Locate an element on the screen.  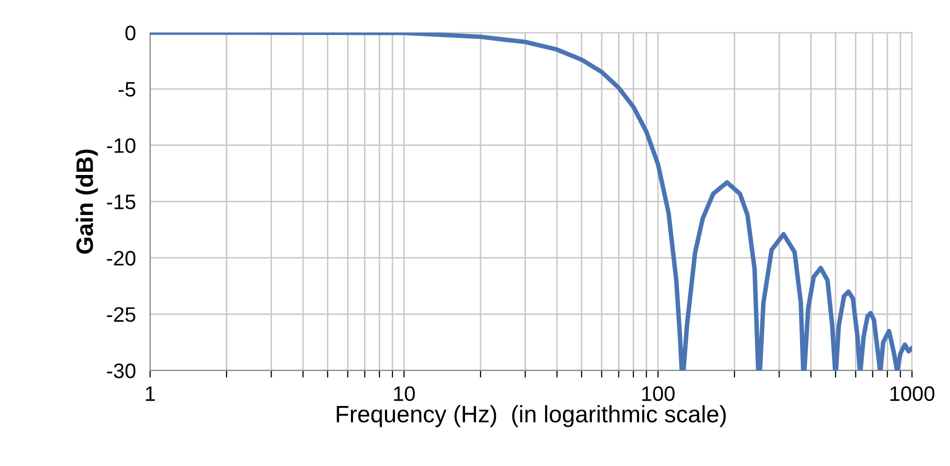
y-tick-label: -10 is located at coordinates (121, 145).